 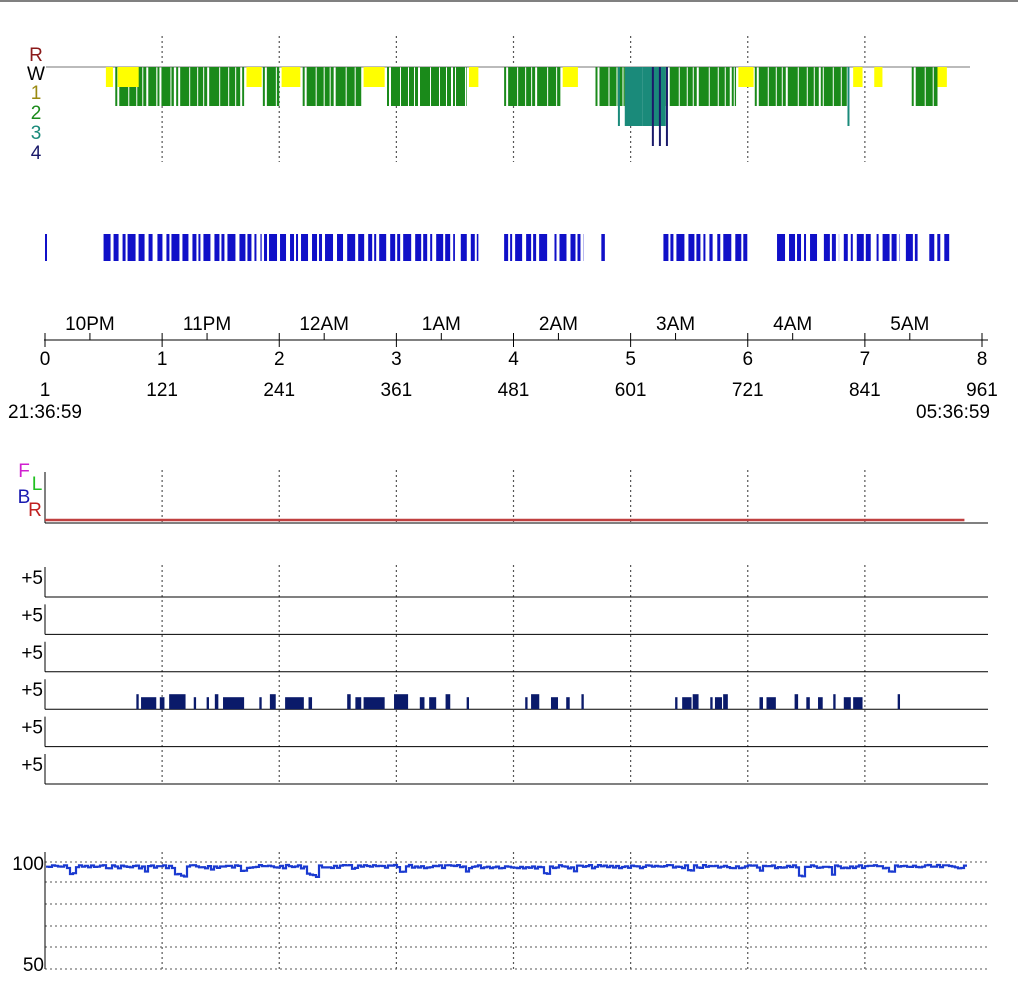 I want to click on position-label-F: F, so click(x=24, y=471).